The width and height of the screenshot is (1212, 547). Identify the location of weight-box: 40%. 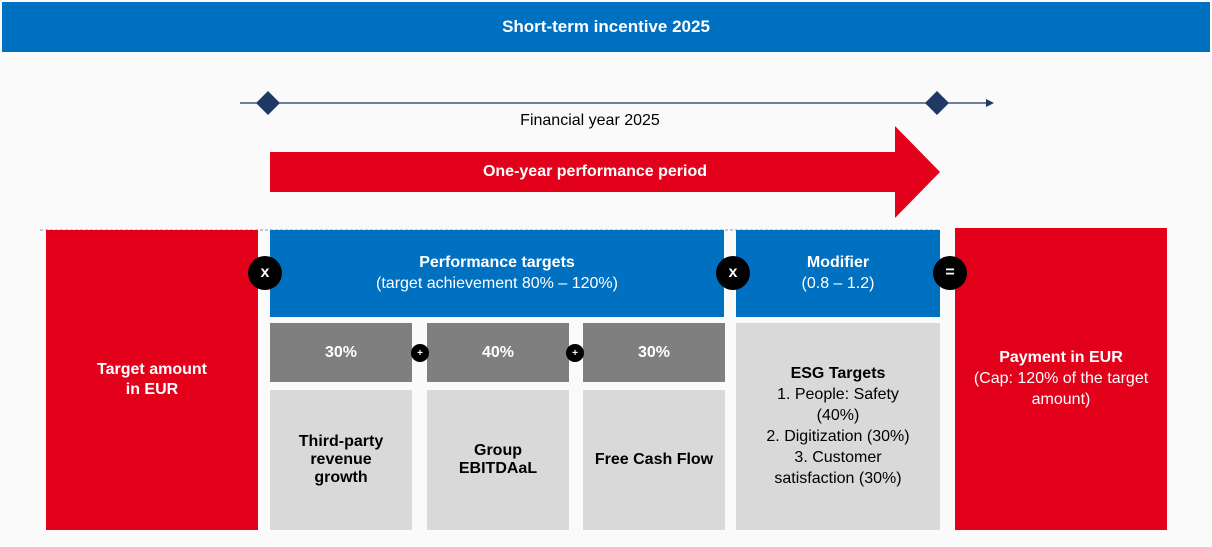
(498, 352).